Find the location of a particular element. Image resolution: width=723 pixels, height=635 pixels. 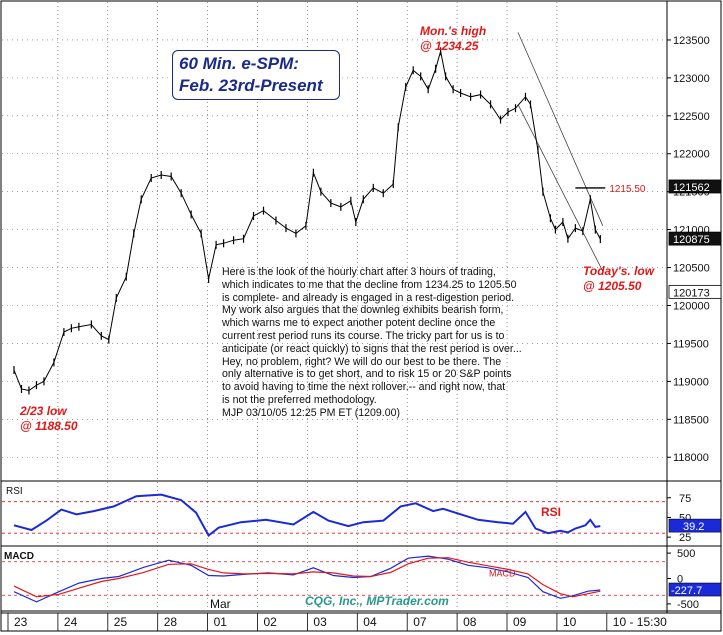

macd-axis-tick-label: 0 is located at coordinates (680, 580).